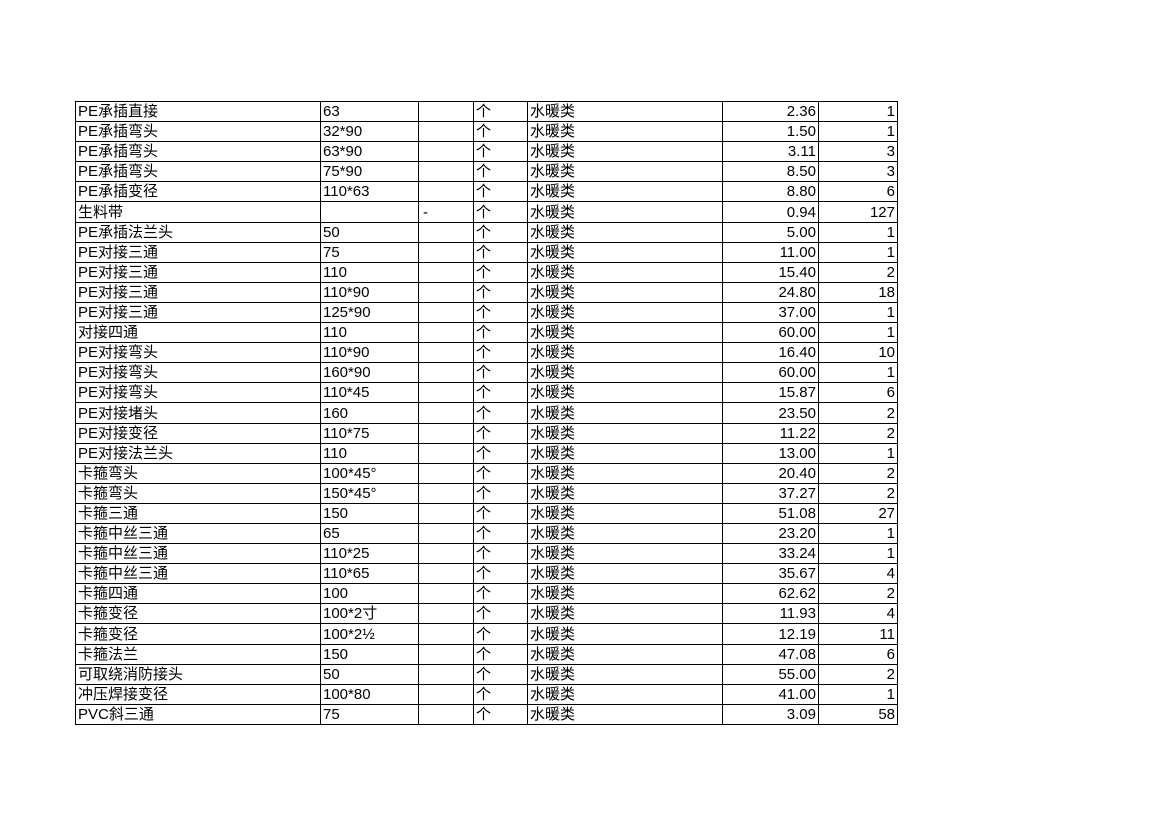 Image resolution: width=1169 pixels, height=827 pixels. Describe the element at coordinates (198, 453) in the screenshot. I see `cell-item-name: PE对接法兰头` at that location.